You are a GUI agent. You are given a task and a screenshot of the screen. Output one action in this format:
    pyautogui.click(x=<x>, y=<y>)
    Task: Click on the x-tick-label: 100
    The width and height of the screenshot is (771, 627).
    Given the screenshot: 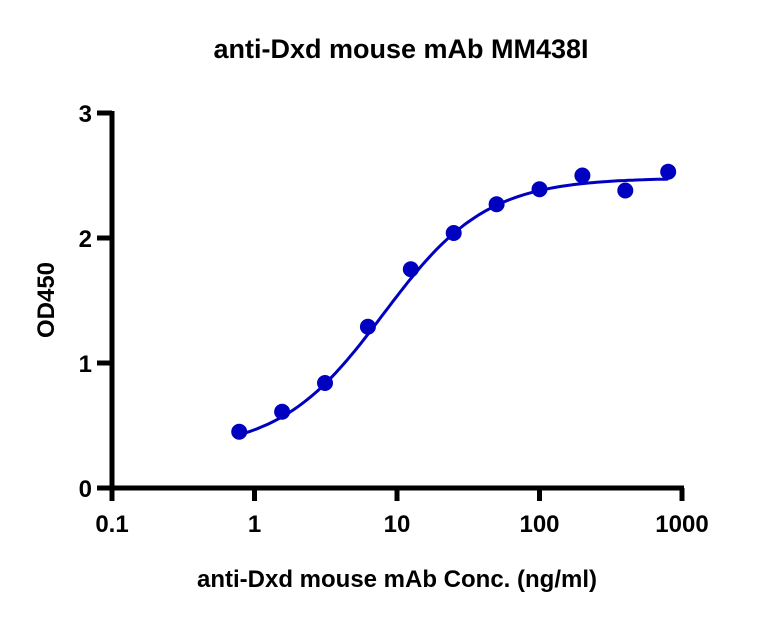 What is the action you would take?
    pyautogui.click(x=539, y=524)
    